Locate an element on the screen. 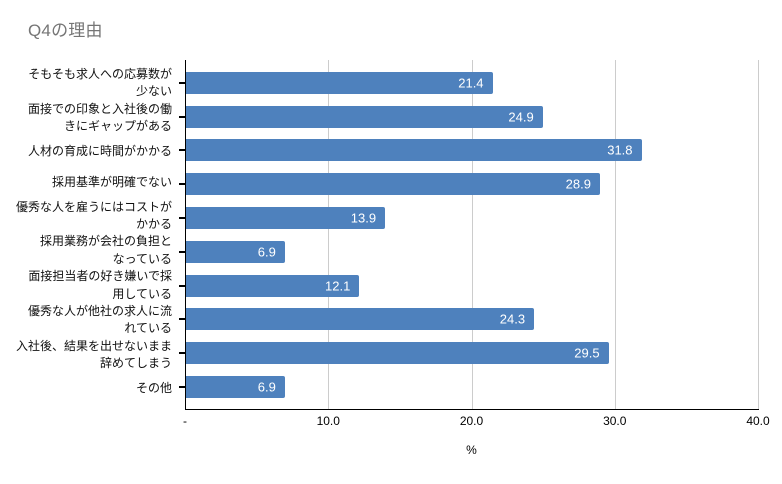  bar-row: 21.4 is located at coordinates (469, 83).